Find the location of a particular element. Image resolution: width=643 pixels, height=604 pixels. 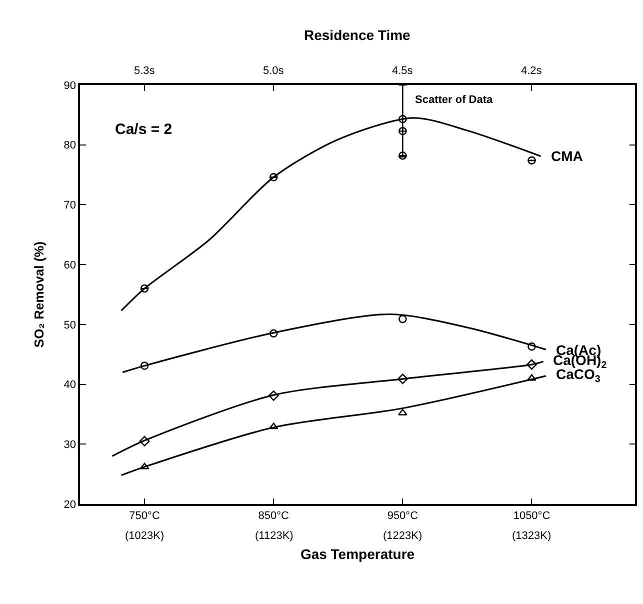

x2-axis-title: Residence Time is located at coordinates (357, 35).